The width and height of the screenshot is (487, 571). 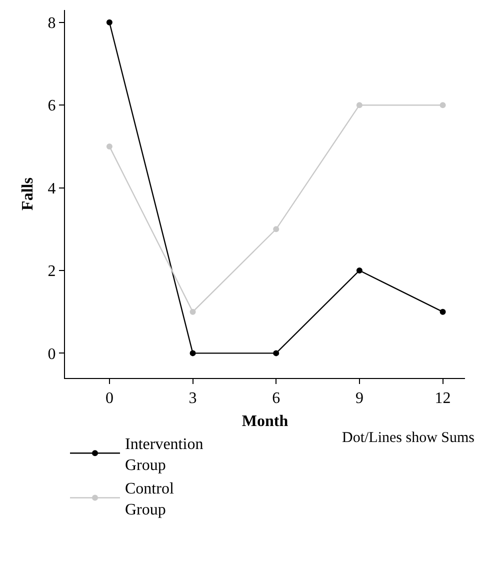 What do you see at coordinates (109, 399) in the screenshot?
I see `x-tick-label: 0` at bounding box center [109, 399].